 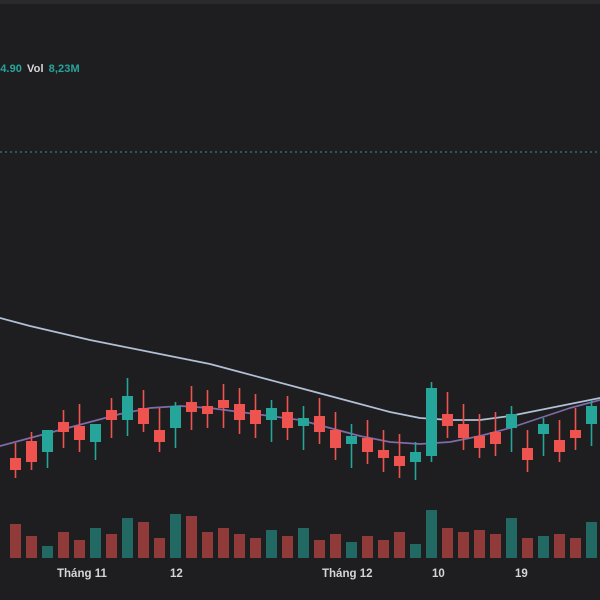 I want to click on chart-legend: 44.90 Vol 8,23M, so click(x=40, y=69).